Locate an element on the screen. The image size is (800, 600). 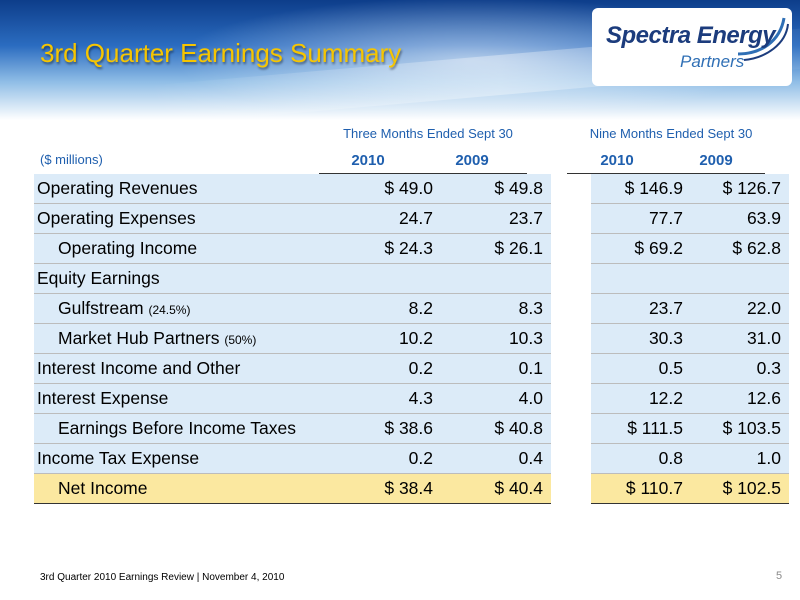
cell-q-2009: 0.1 is located at coordinates (496, 368).